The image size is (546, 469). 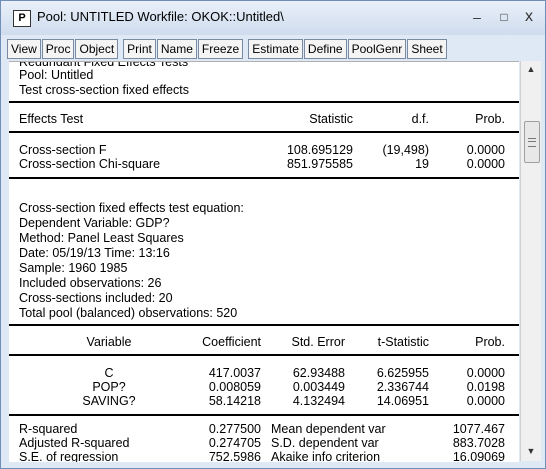 What do you see at coordinates (94, 253) in the screenshot?
I see `equation-info-line: Date: 05/19/13 Time: 13:16` at bounding box center [94, 253].